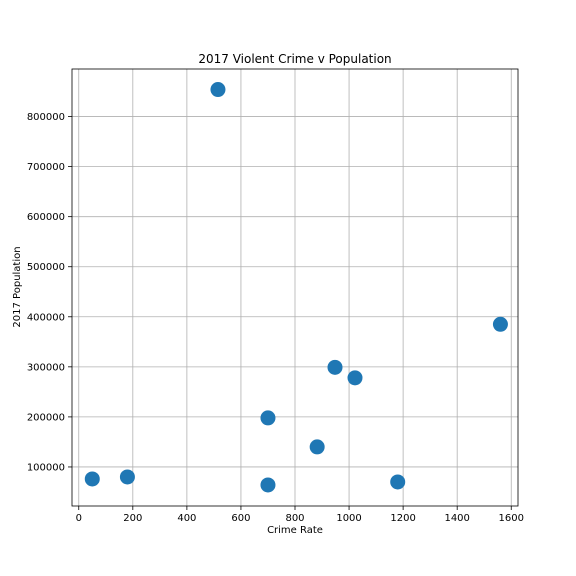  I want to click on y-tick-label: 500000, so click(46, 267).